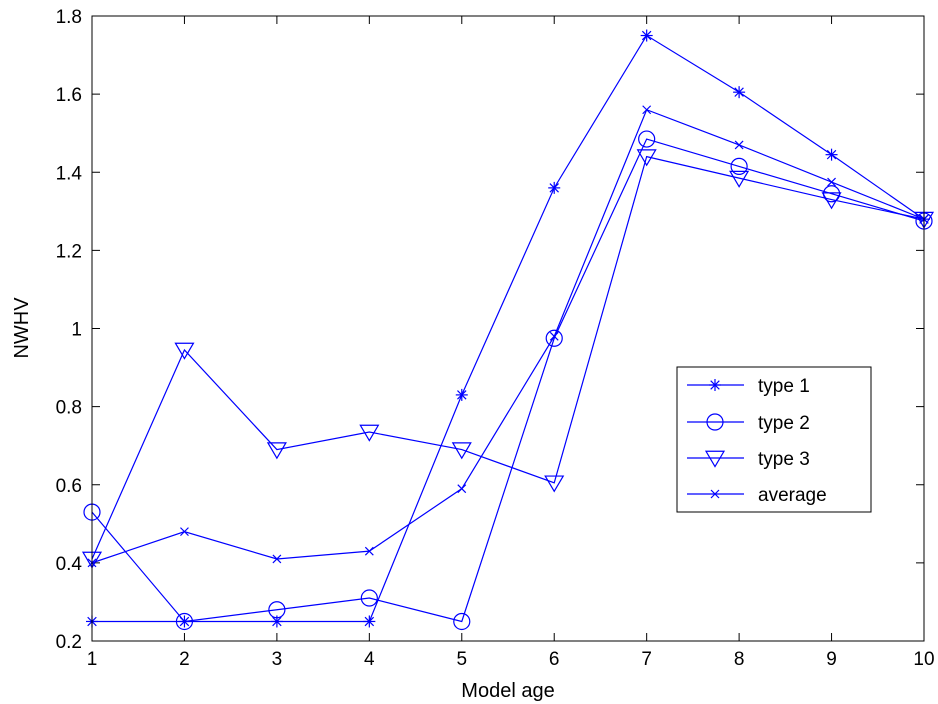 The image size is (938, 704). What do you see at coordinates (22, 328) in the screenshot?
I see `y-axis-label: NWHV` at bounding box center [22, 328].